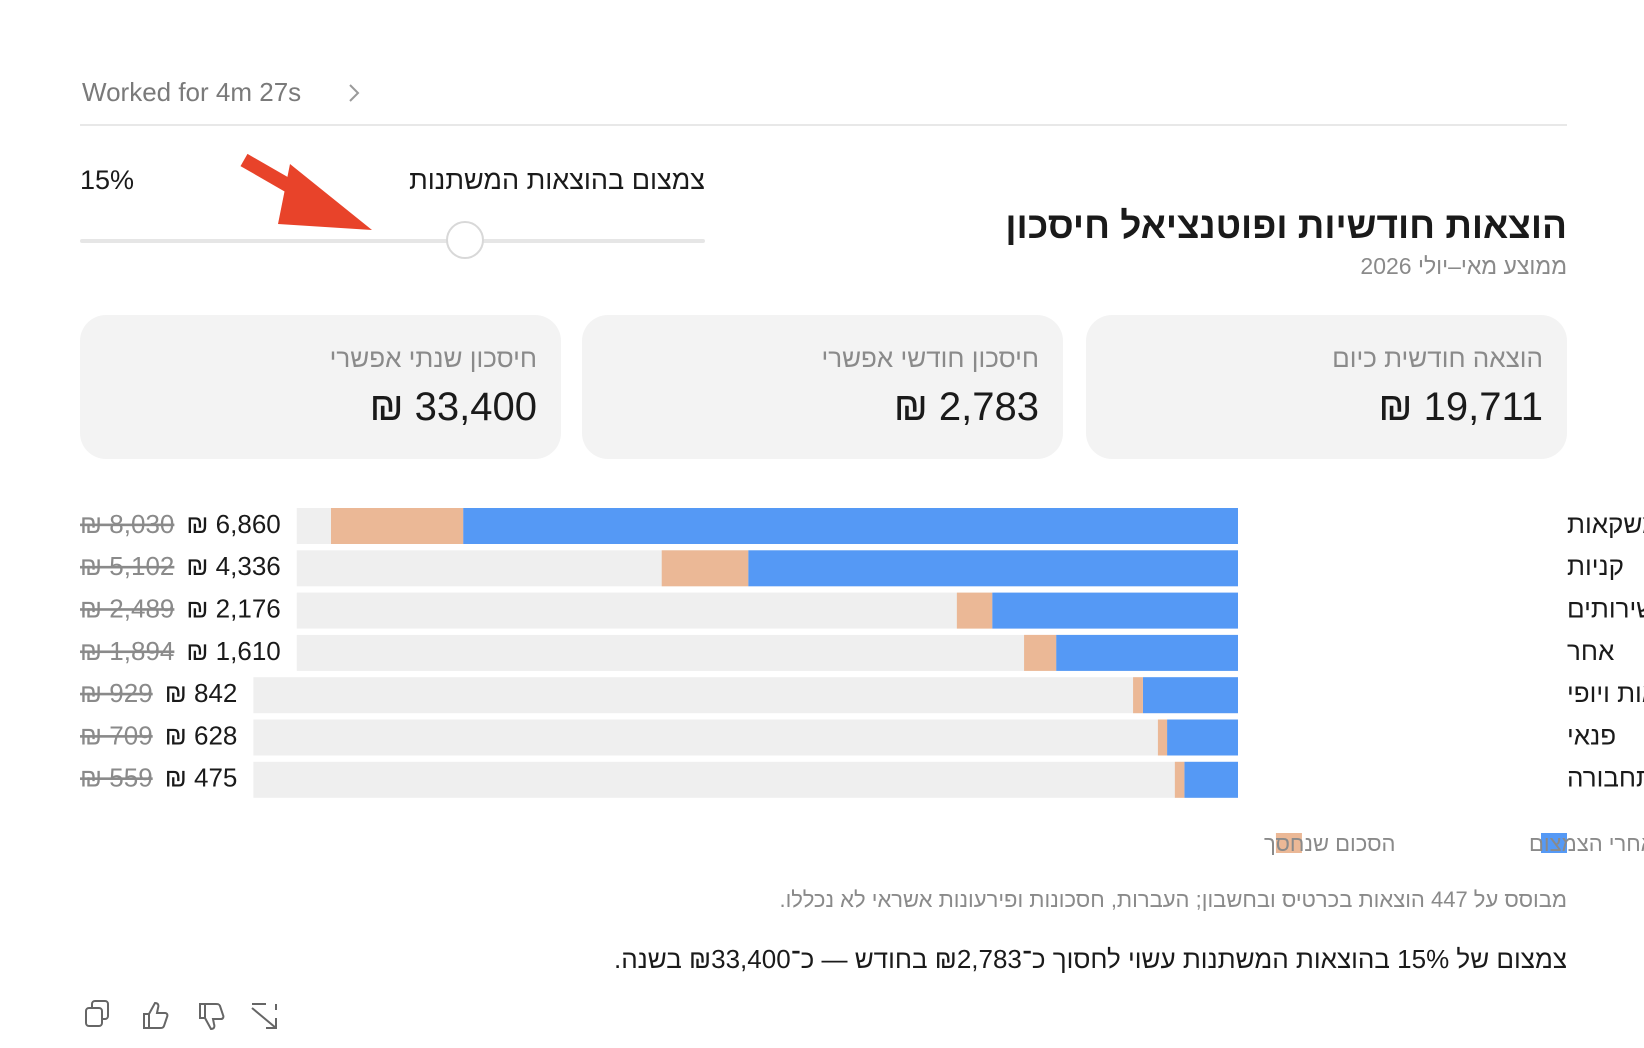 This screenshot has width=1644, height=1048. Describe the element at coordinates (201, 778) in the screenshot. I see `value-label: ₪ 475` at that location.